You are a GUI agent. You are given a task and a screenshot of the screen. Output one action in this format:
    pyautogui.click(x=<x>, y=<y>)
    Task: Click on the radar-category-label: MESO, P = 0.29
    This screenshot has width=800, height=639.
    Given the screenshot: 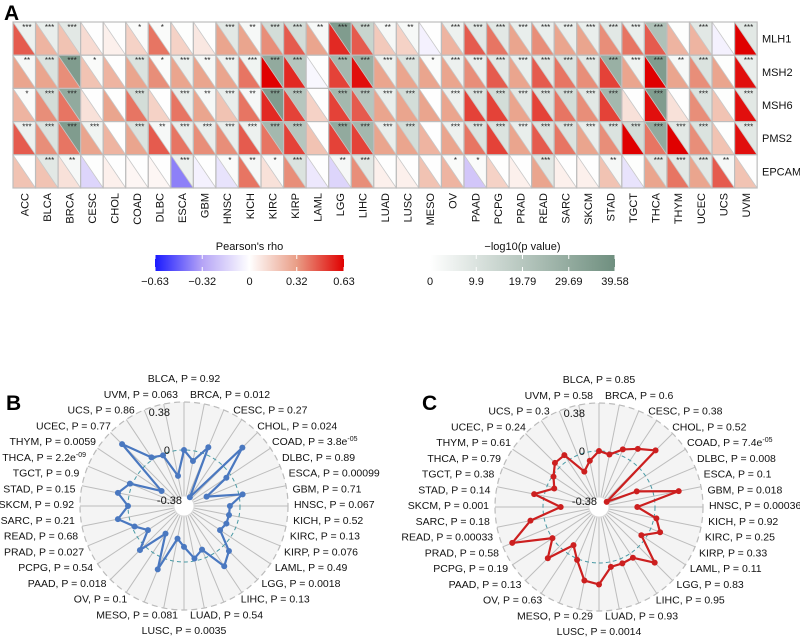 What is the action you would take?
    pyautogui.click(x=555, y=616)
    